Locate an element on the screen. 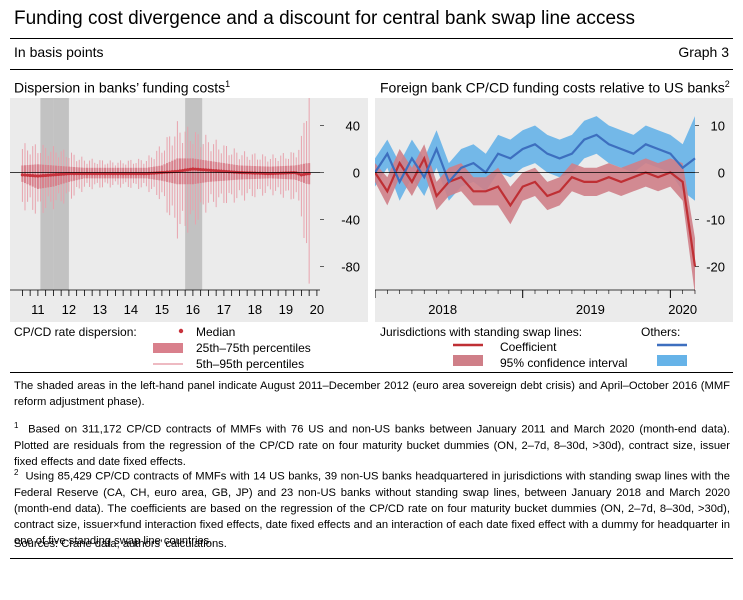 The image size is (743, 600). header-rule is located at coordinates (371, 69).